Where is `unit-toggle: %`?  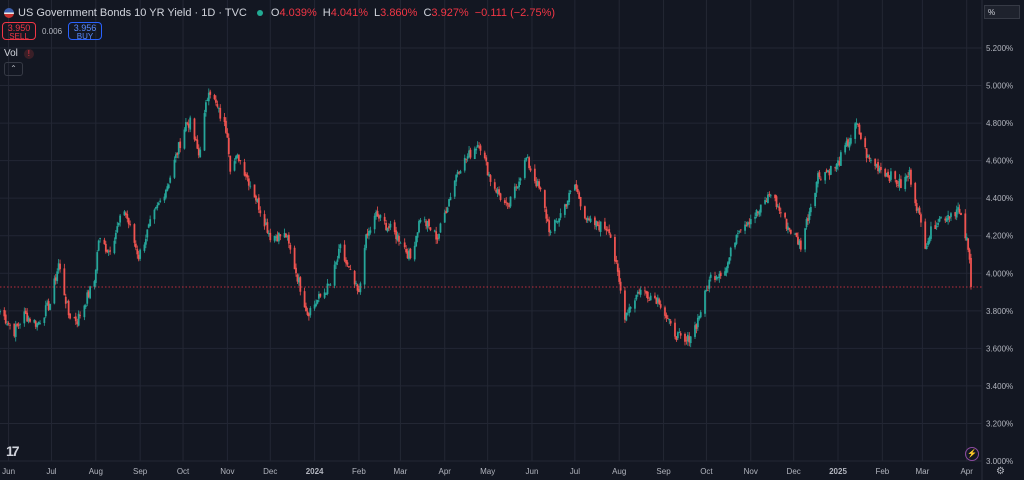
unit-toggle: % is located at coordinates (1002, 12).